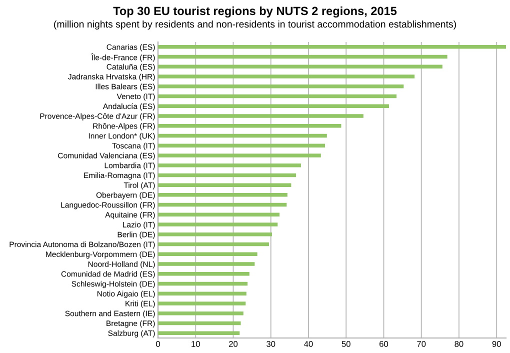 This screenshot has height=353, width=510. I want to click on x-tick-label: 20, so click(233, 344).